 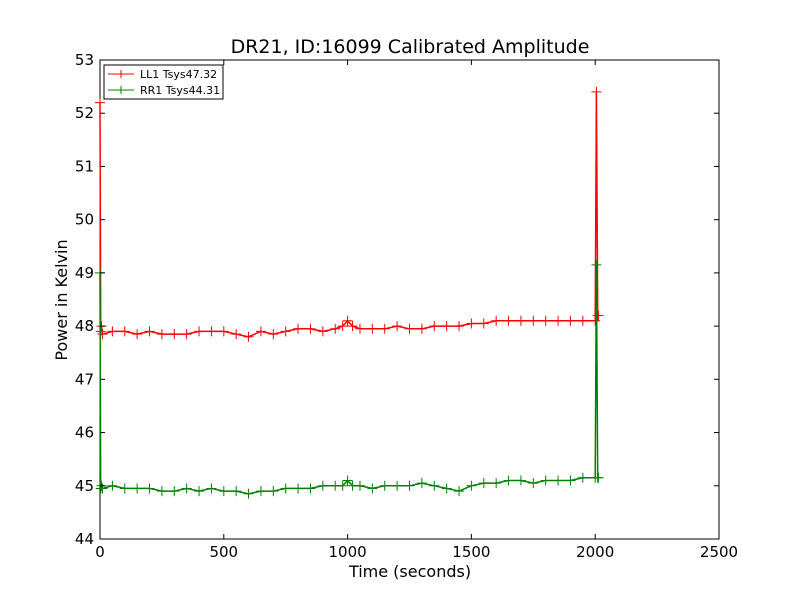 I want to click on legend-box, so click(x=163, y=82).